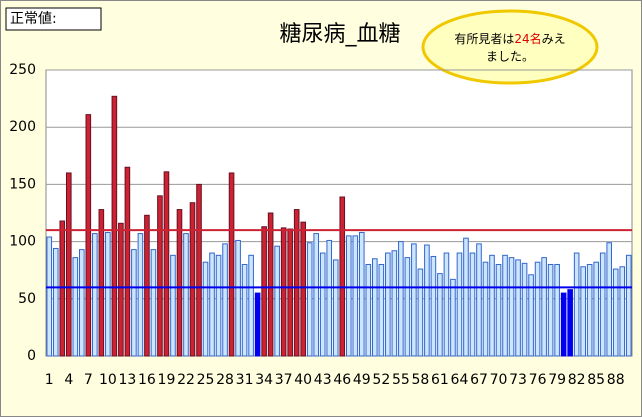 Image resolution: width=642 pixels, height=417 pixels. I want to click on y-tick-label: 50, so click(27, 299).